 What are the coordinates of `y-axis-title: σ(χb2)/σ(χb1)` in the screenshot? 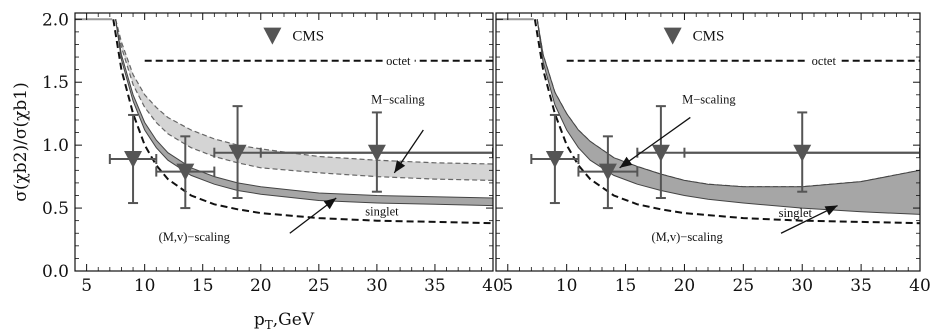 It's located at (21, 141).